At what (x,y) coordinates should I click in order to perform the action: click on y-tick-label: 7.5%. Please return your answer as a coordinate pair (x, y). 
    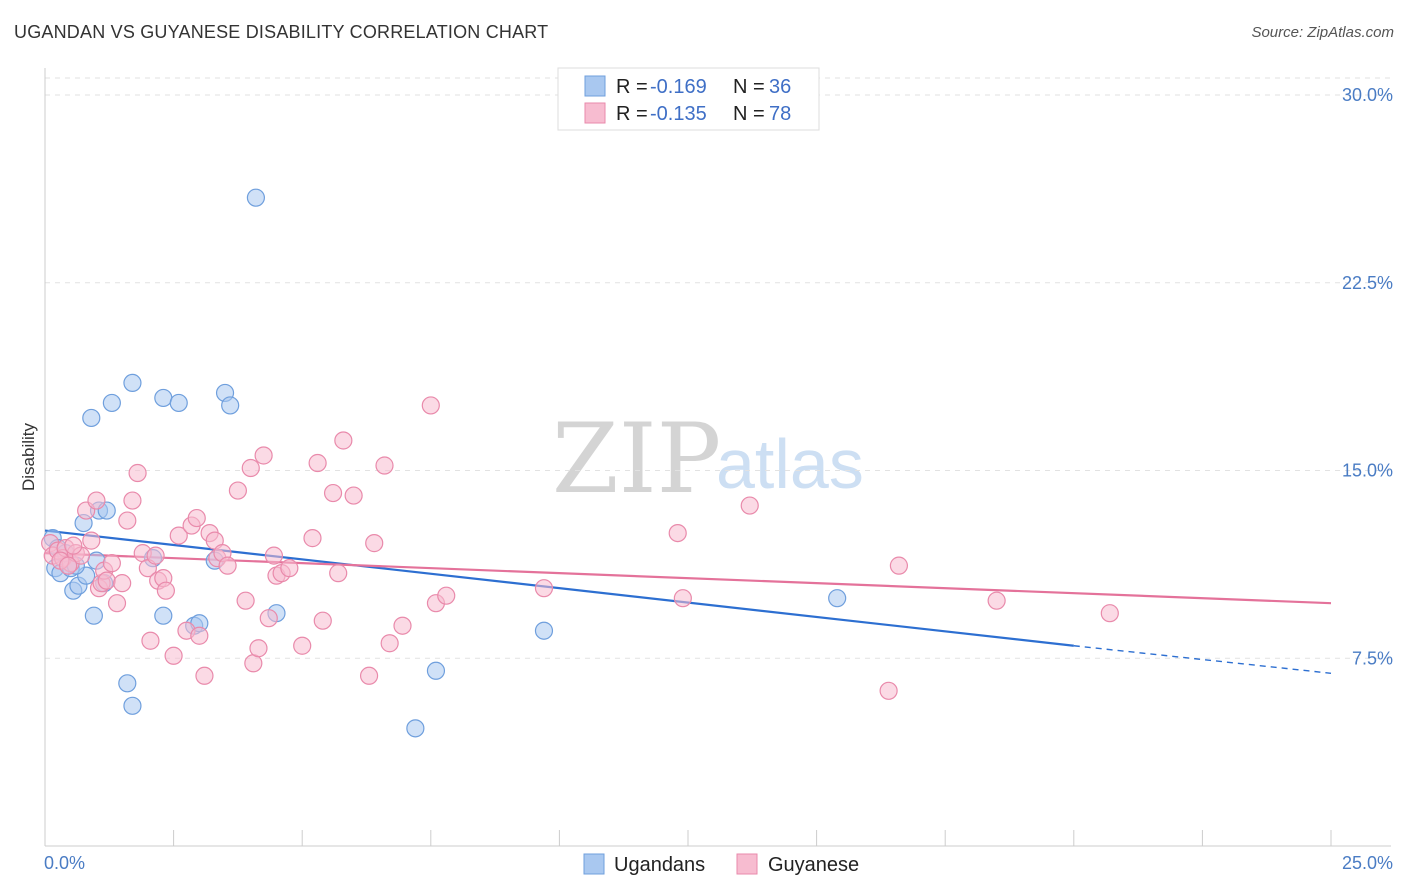
    Looking at the image, I should click on (1372, 658).